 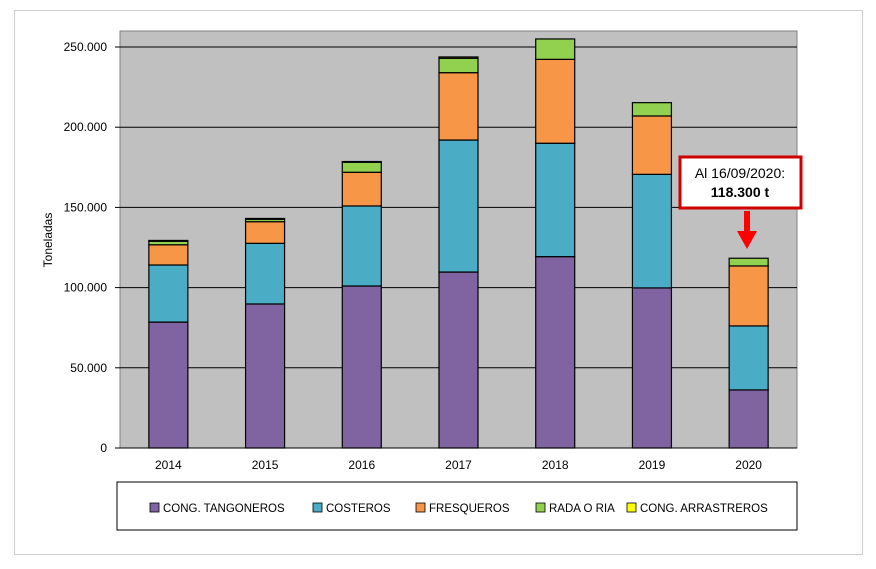 What do you see at coordinates (555, 465) in the screenshot?
I see `x-tick-label: 2018` at bounding box center [555, 465].